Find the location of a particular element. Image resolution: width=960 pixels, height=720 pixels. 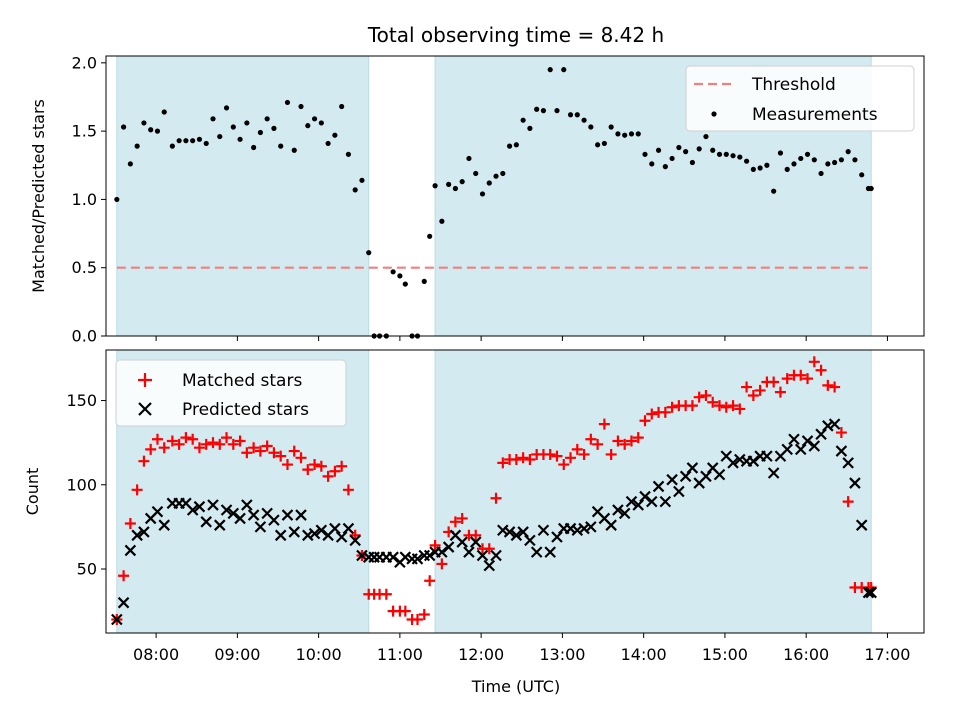

legend-measurements-label: Measurements is located at coordinates (815, 115).